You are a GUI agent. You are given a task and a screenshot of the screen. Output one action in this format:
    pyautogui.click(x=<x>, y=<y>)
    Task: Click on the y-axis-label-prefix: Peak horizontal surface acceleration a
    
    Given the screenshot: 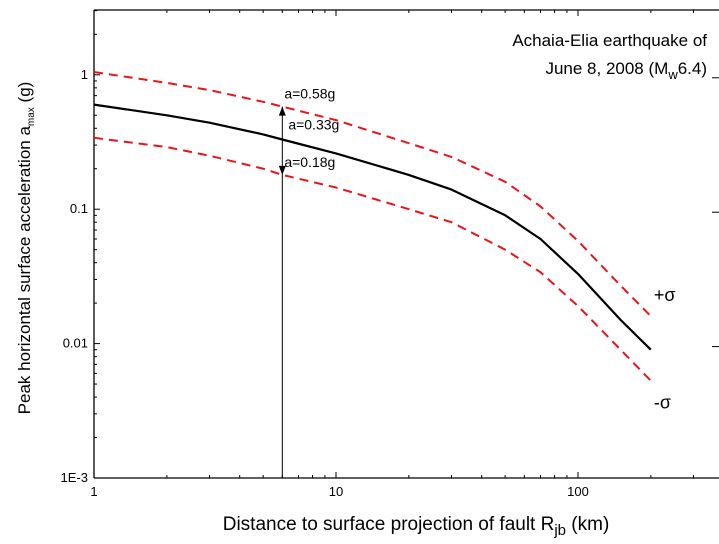 What is the action you would take?
    pyautogui.click(x=24, y=270)
    